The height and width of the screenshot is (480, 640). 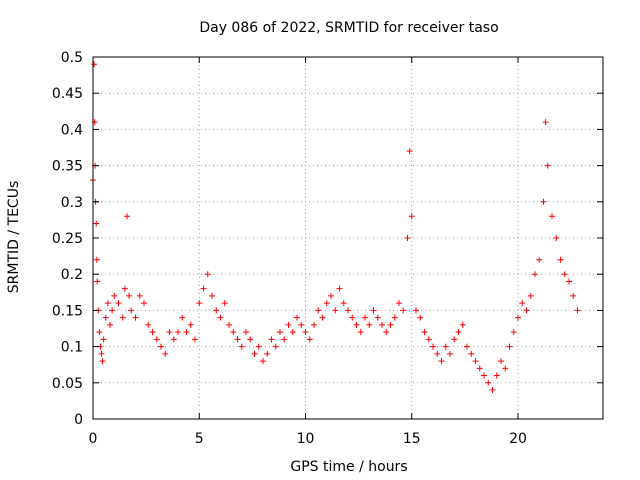 What do you see at coordinates (412, 439) in the screenshot?
I see `x-tick-label: 15` at bounding box center [412, 439].